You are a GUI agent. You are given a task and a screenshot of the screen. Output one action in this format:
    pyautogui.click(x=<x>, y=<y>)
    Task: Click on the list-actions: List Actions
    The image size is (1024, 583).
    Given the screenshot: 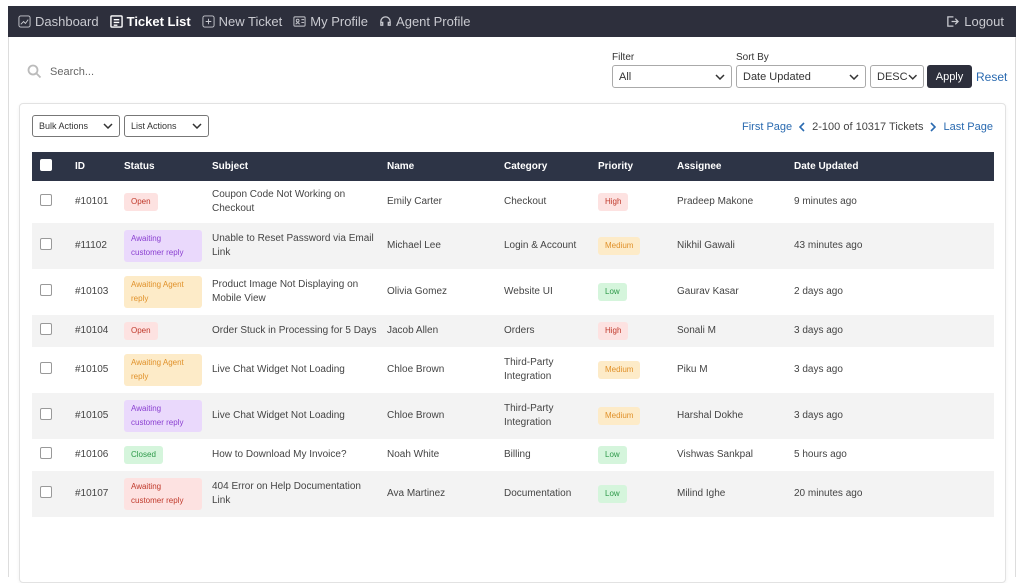 What is the action you would take?
    pyautogui.click(x=166, y=126)
    